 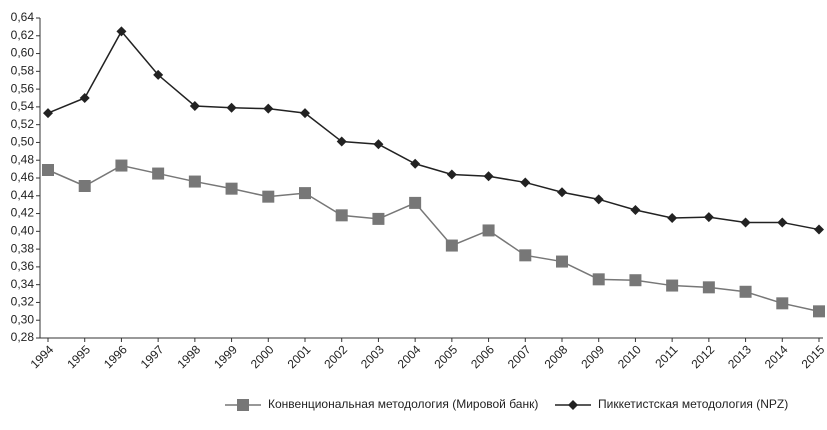 What do you see at coordinates (23, 195) in the screenshot?
I see `y-tick-label: 0,44` at bounding box center [23, 195].